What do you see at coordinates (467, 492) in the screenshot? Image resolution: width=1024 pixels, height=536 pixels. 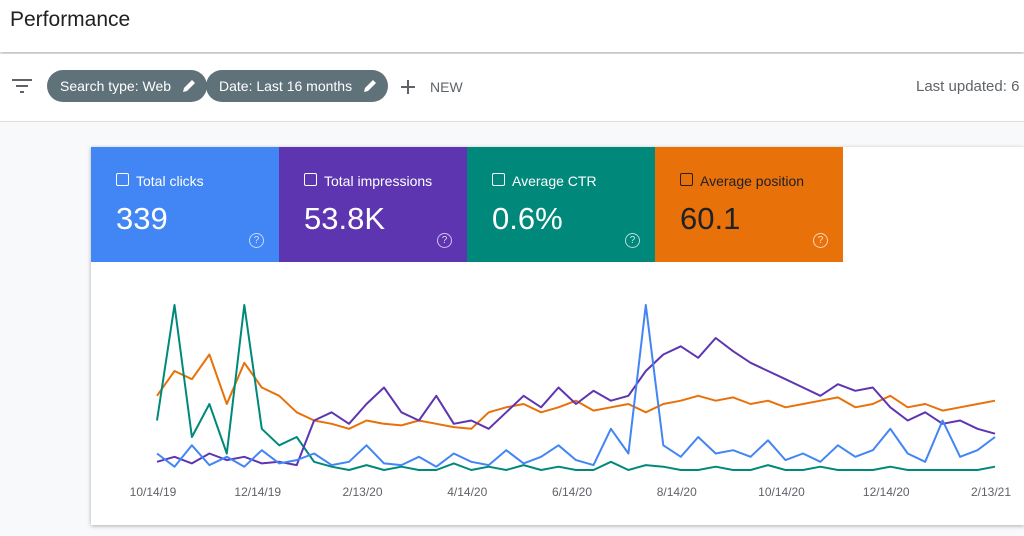 I see `x-tick-label: 4/14/20` at bounding box center [467, 492].